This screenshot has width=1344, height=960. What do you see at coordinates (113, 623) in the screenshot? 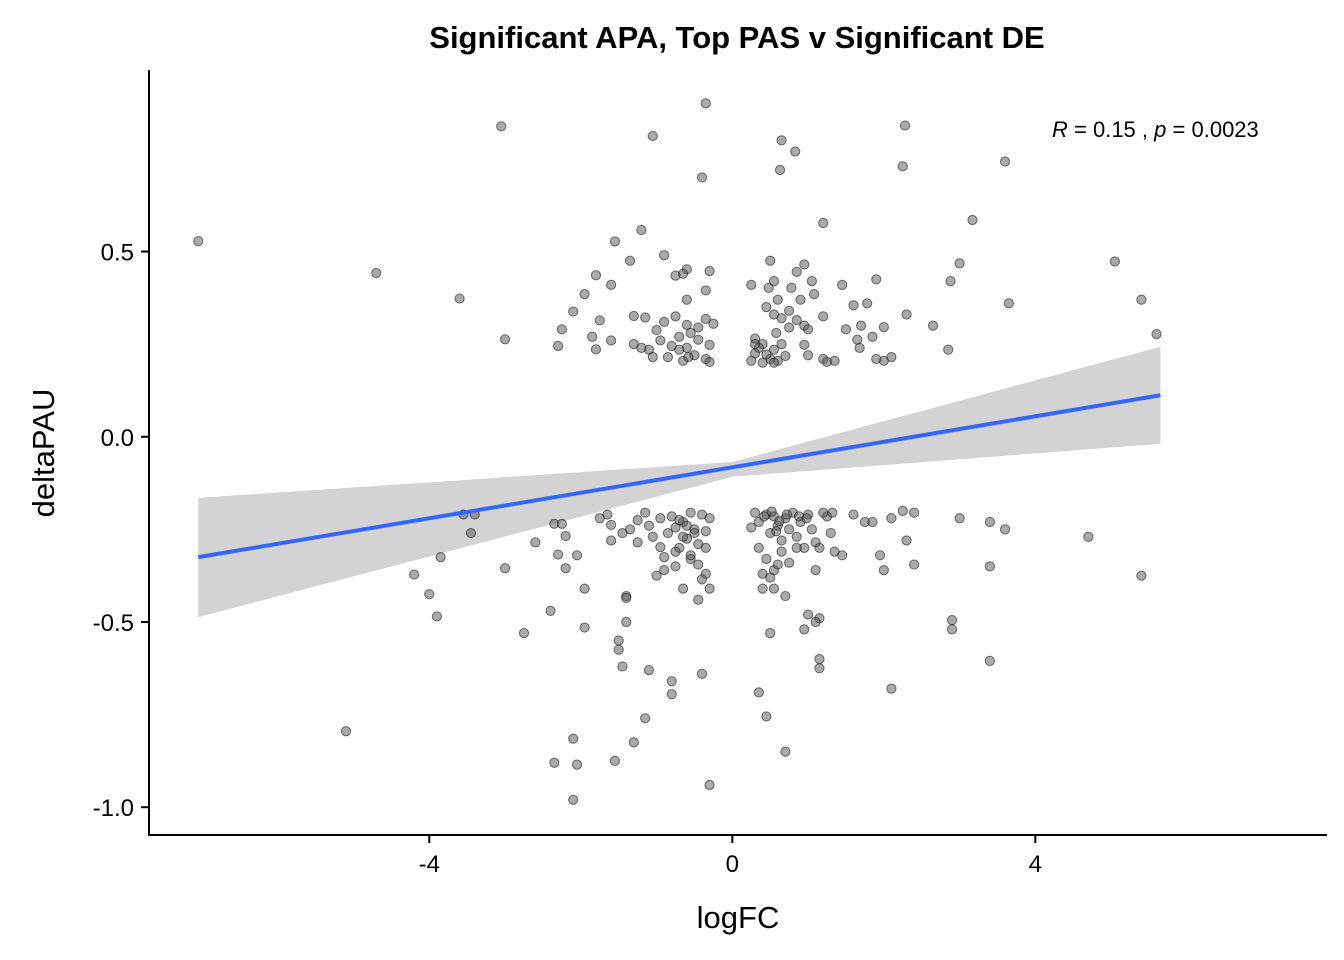
I see `y-tick-label: -0.5` at bounding box center [113, 623].